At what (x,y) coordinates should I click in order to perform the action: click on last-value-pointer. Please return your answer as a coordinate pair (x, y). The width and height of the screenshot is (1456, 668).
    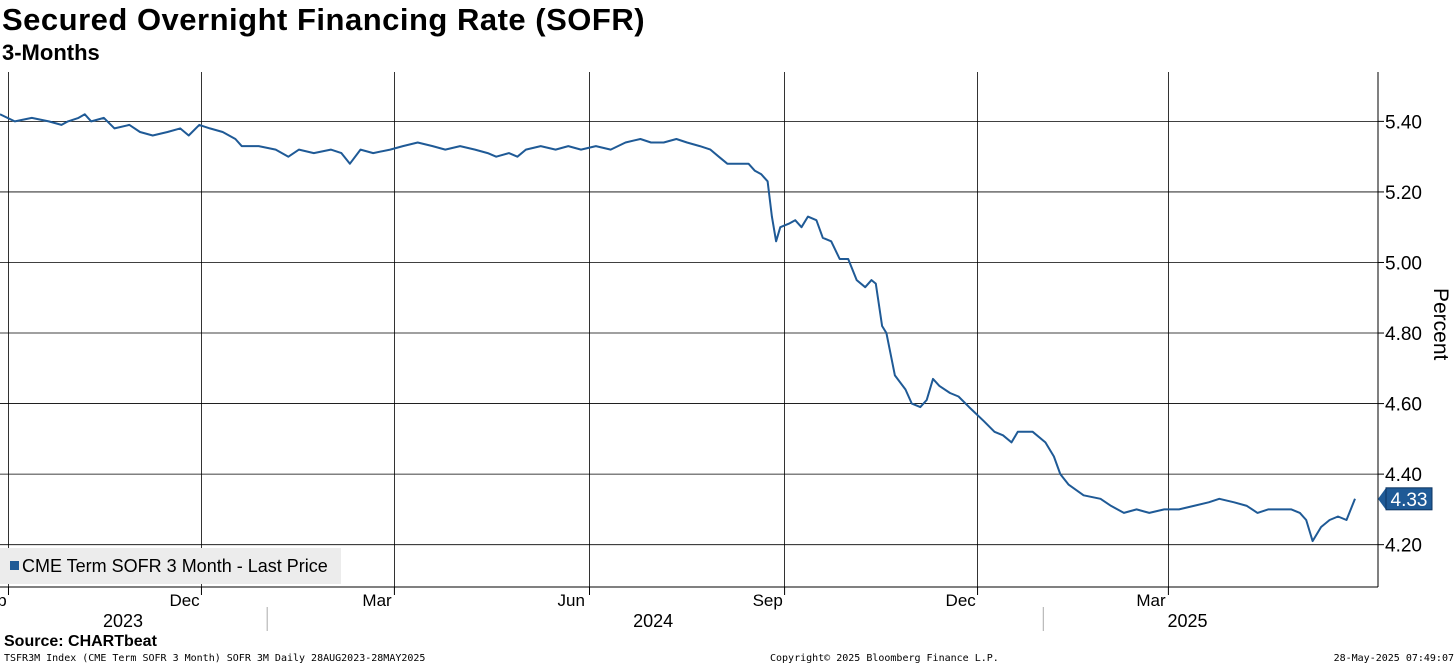
    Looking at the image, I should click on (1382, 498).